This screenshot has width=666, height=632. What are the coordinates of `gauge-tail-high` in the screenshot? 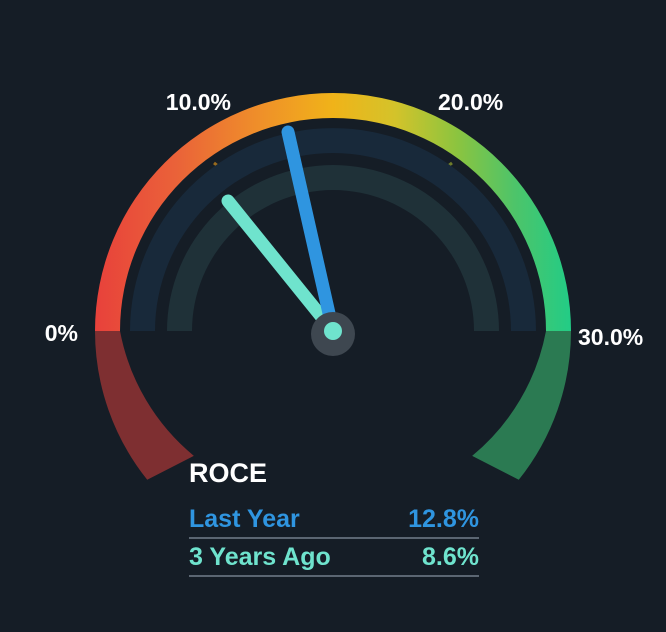 It's located at (521, 405).